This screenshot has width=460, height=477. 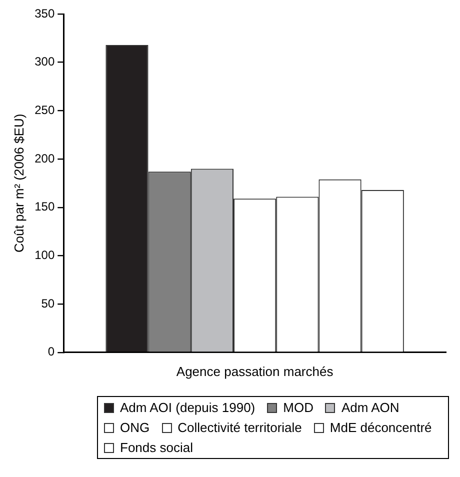 I want to click on legend-label: Collectivité territoriale, so click(x=240, y=427).